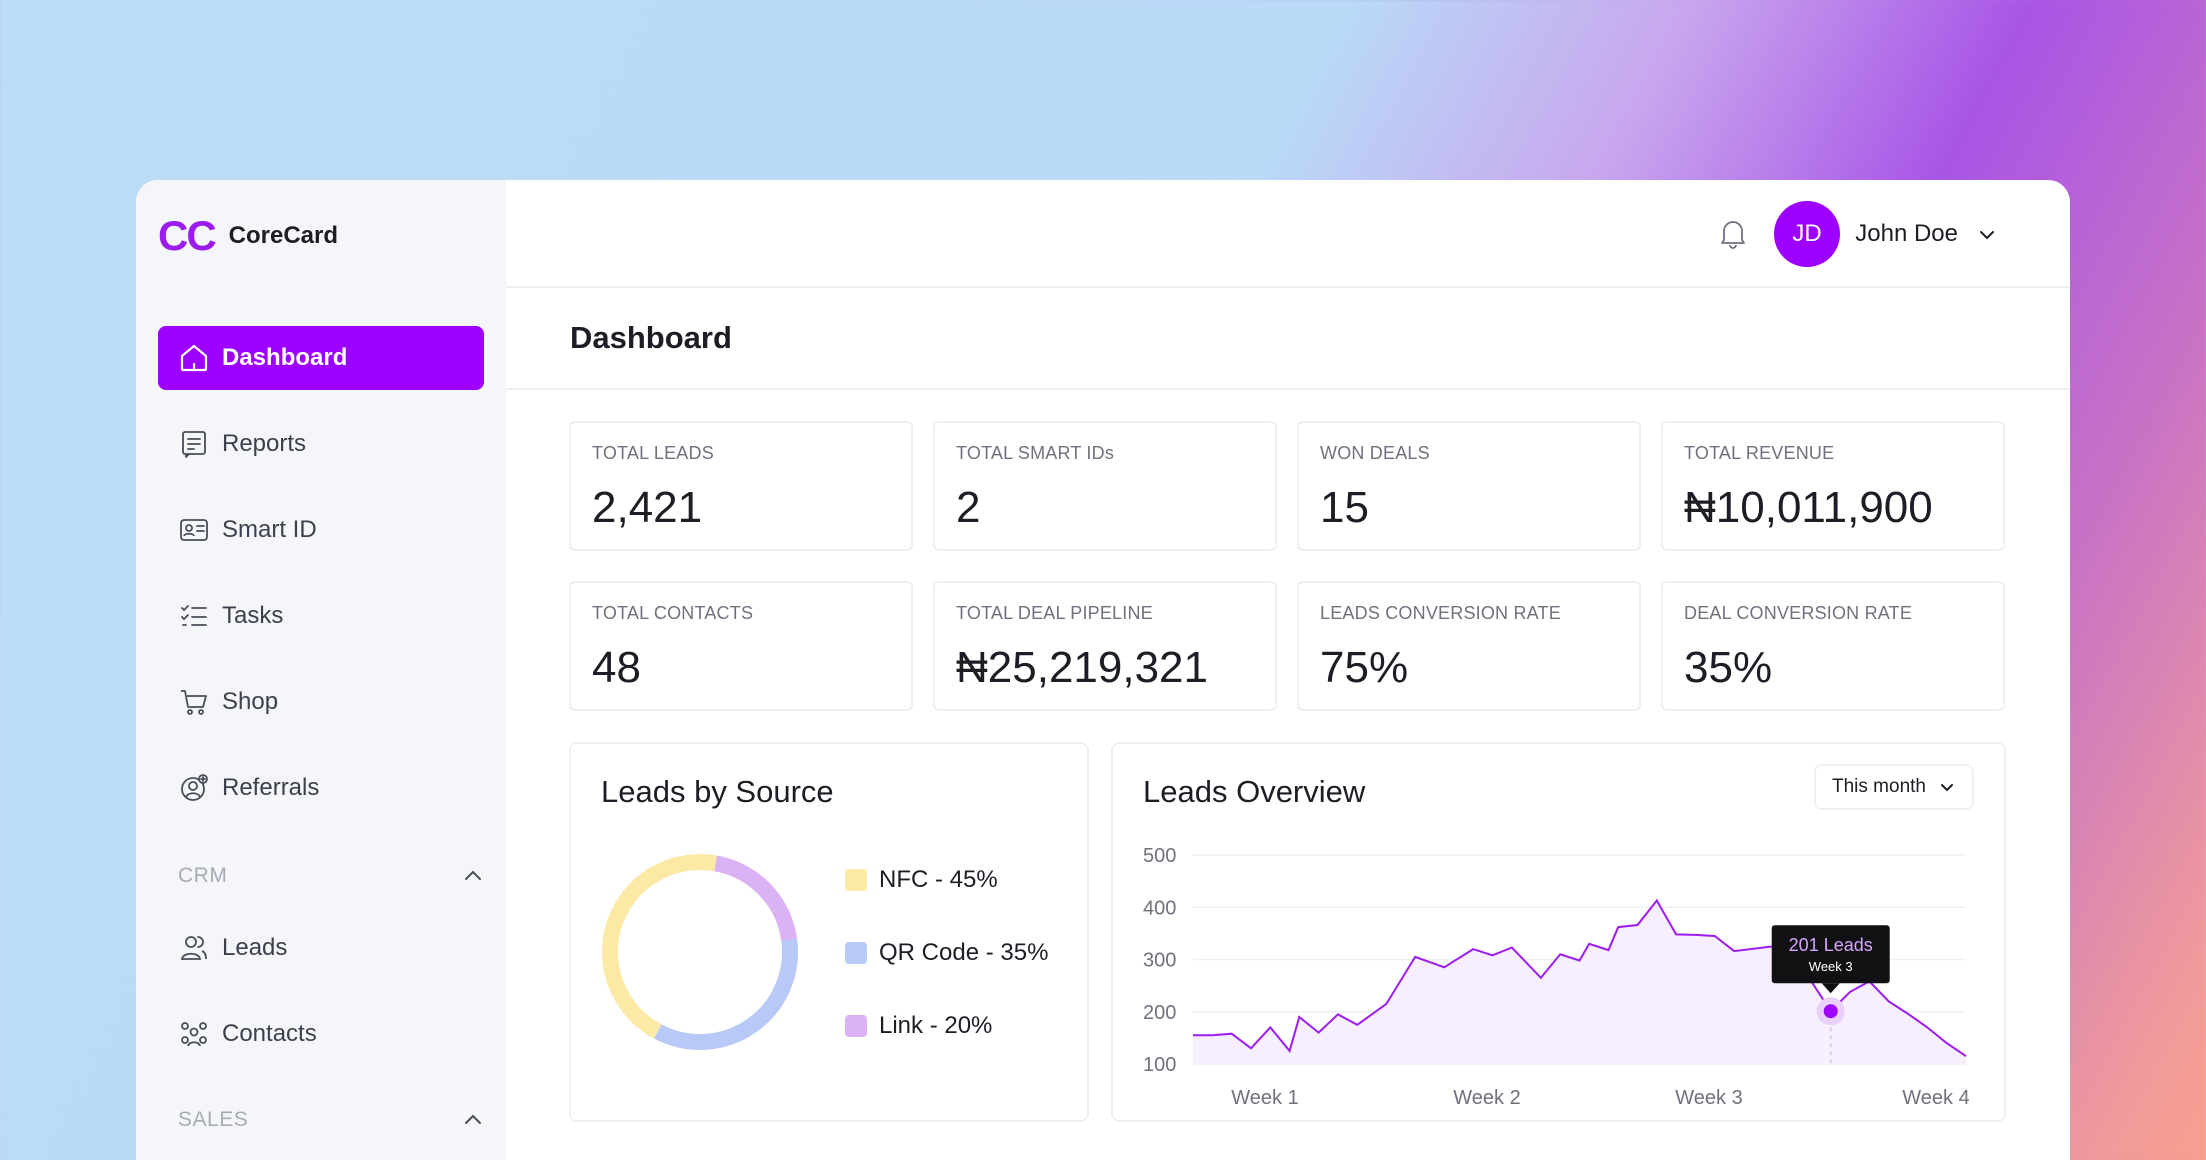 The image size is (2206, 1160). Describe the element at coordinates (1759, 453) in the screenshot. I see `stat-label: TOTAL REVENUE` at that location.